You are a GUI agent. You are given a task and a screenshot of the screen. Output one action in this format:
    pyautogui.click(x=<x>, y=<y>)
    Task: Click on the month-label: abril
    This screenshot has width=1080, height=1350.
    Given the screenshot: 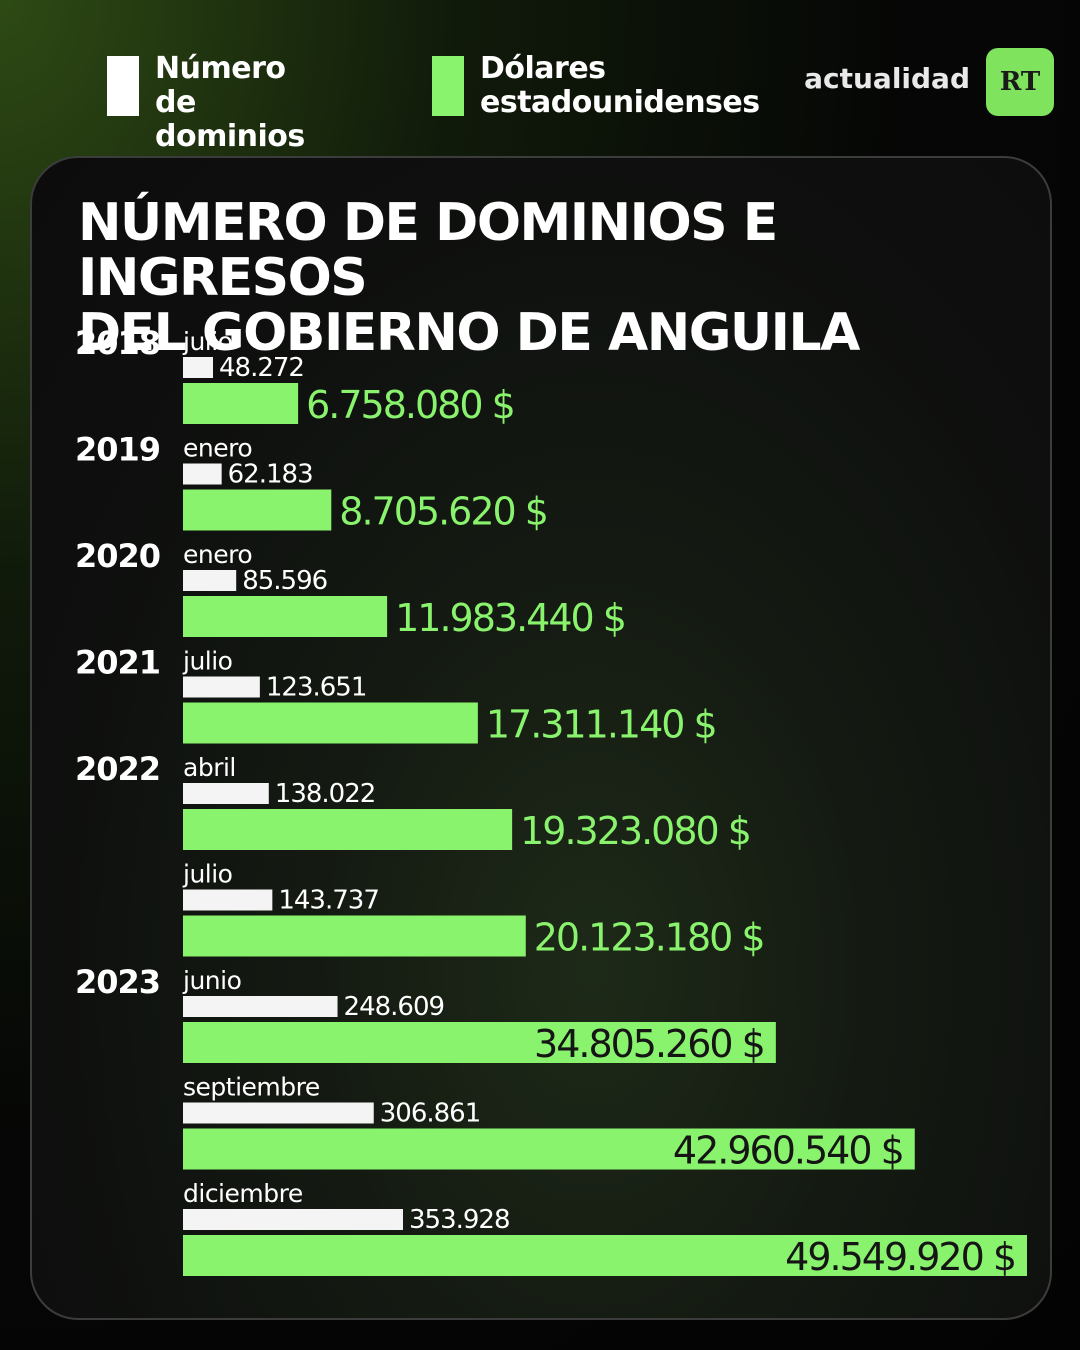 What is the action you would take?
    pyautogui.click(x=209, y=767)
    